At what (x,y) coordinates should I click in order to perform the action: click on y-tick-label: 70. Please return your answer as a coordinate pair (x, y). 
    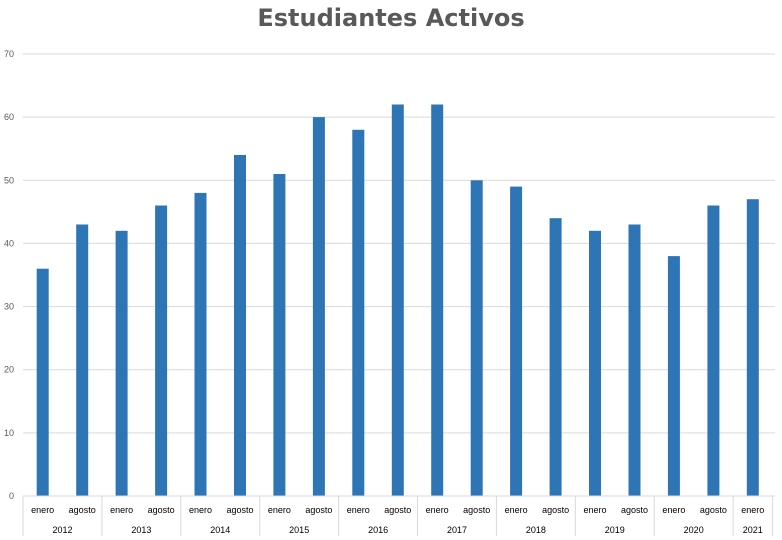
    Looking at the image, I should click on (9, 54).